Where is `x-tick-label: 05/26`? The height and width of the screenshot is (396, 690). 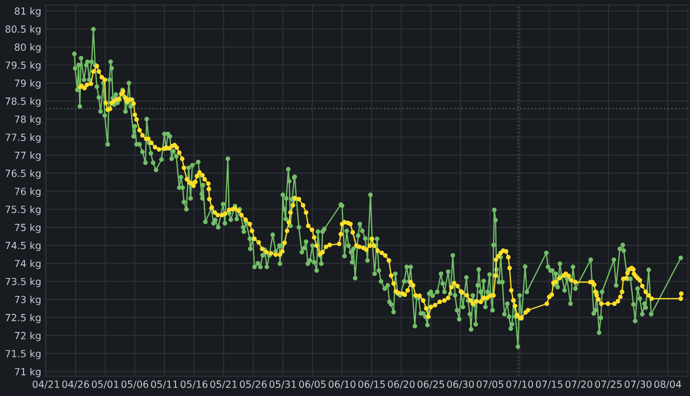 x-tick-label: 05/26 is located at coordinates (253, 384).